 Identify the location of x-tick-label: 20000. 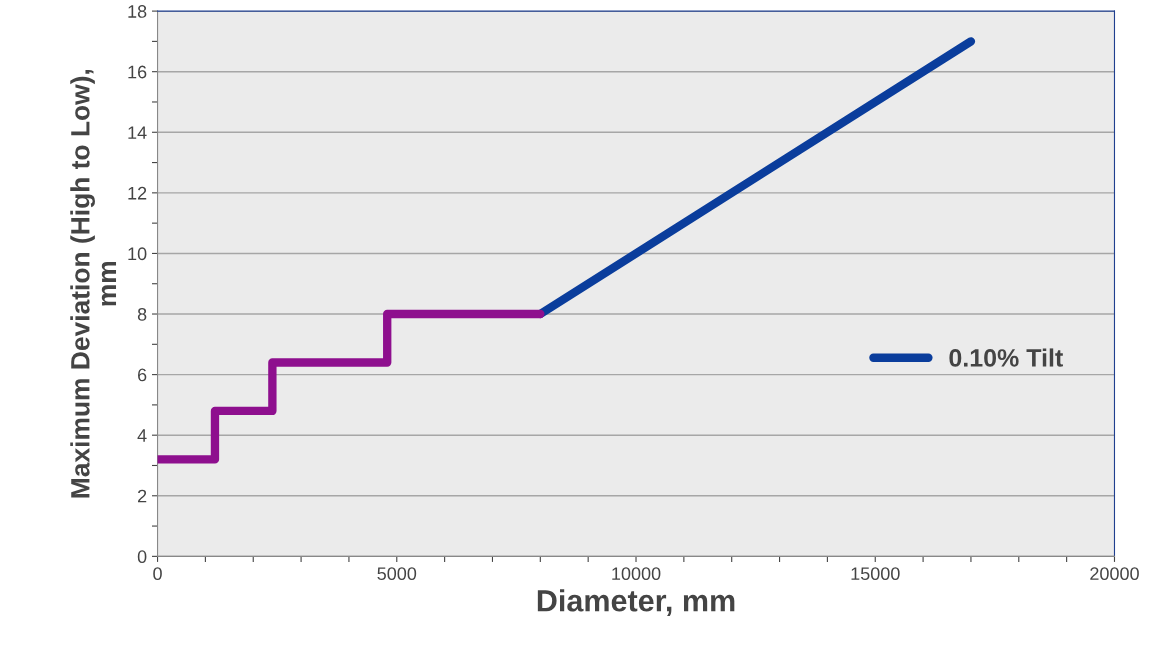
(1114, 574).